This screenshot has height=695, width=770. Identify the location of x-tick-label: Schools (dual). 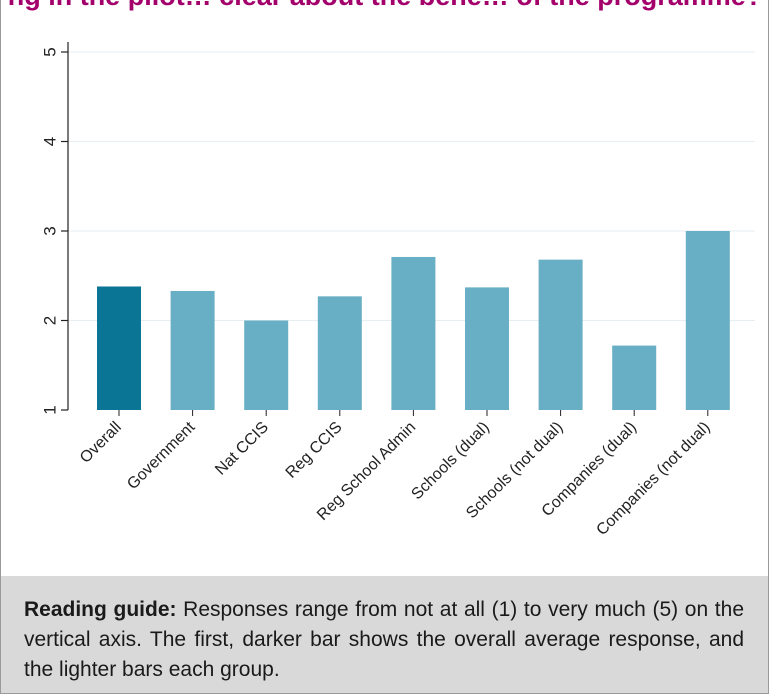
(450, 461).